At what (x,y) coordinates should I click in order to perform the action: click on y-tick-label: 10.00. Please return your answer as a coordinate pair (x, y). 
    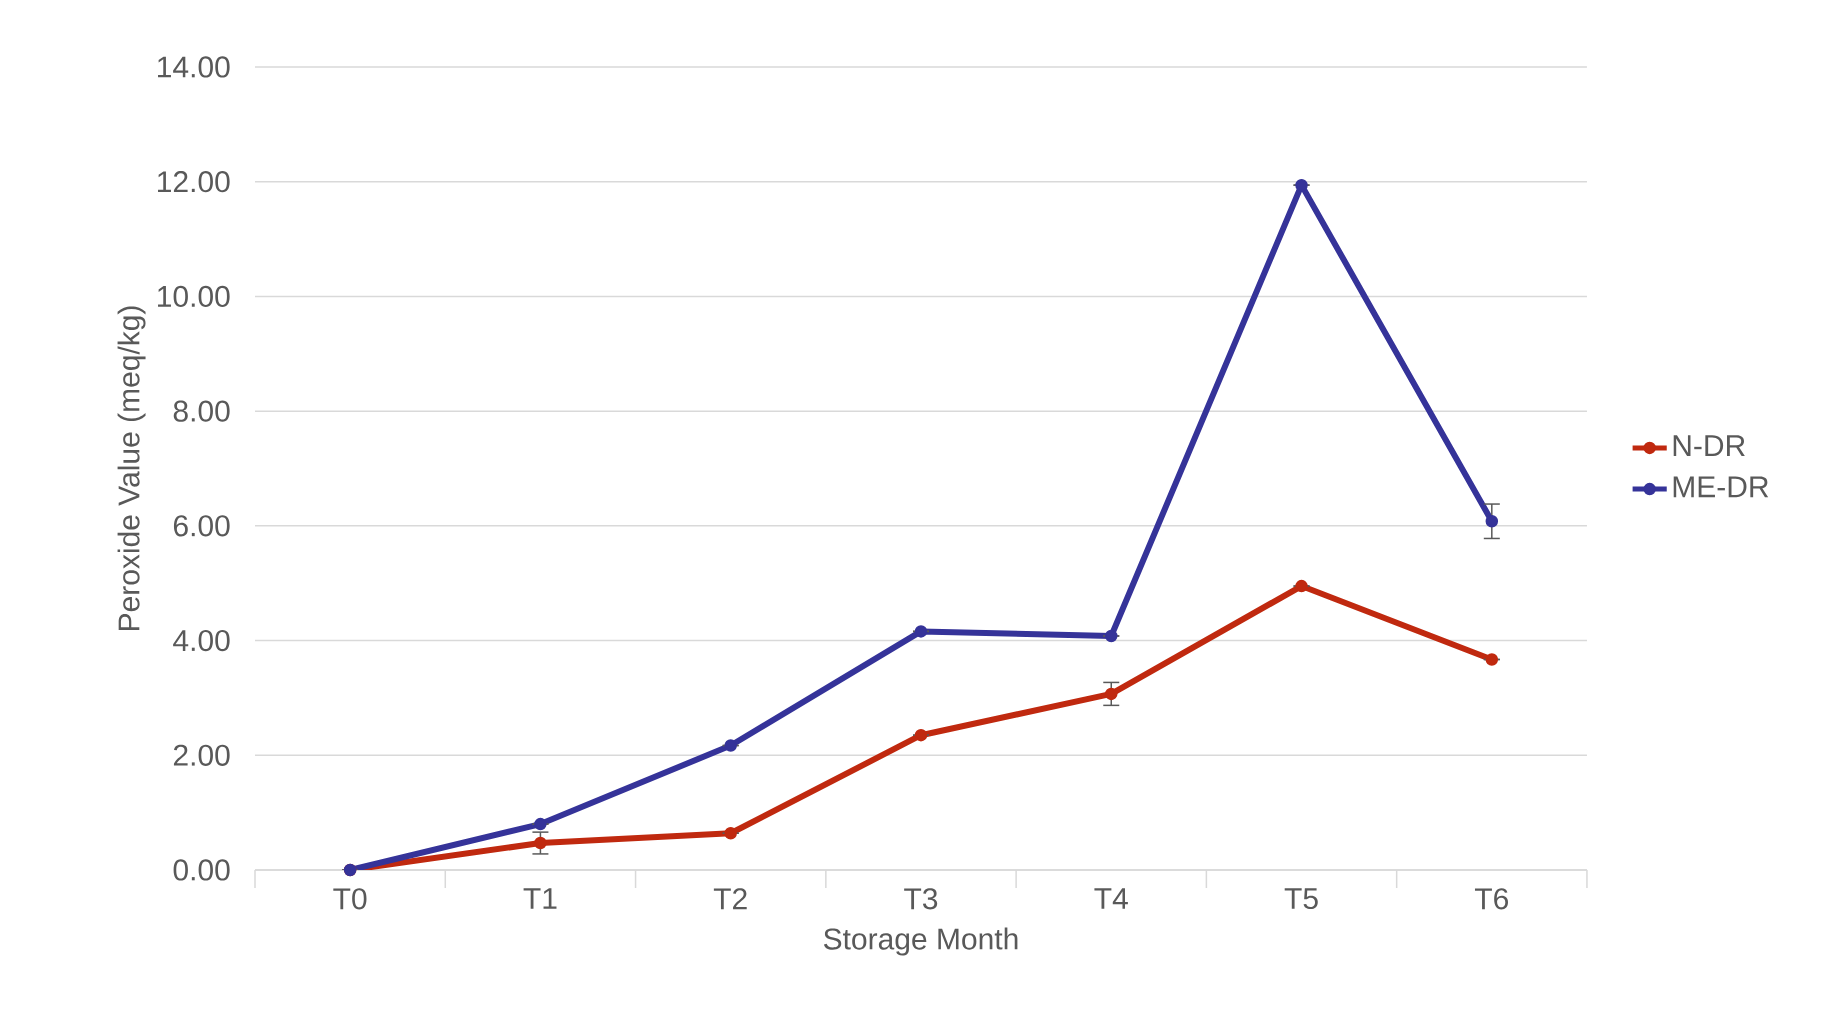
    Looking at the image, I should click on (194, 296).